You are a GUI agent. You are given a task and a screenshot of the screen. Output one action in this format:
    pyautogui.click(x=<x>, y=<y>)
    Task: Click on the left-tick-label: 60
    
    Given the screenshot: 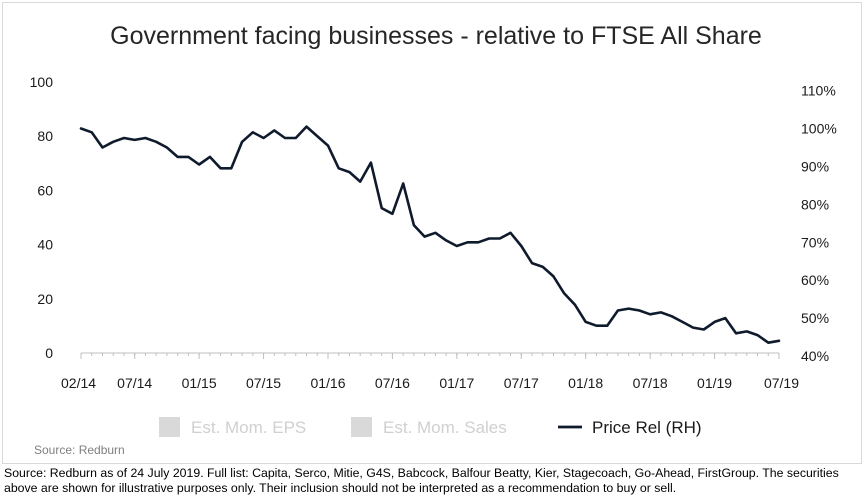 What is the action you would take?
    pyautogui.click(x=45, y=190)
    